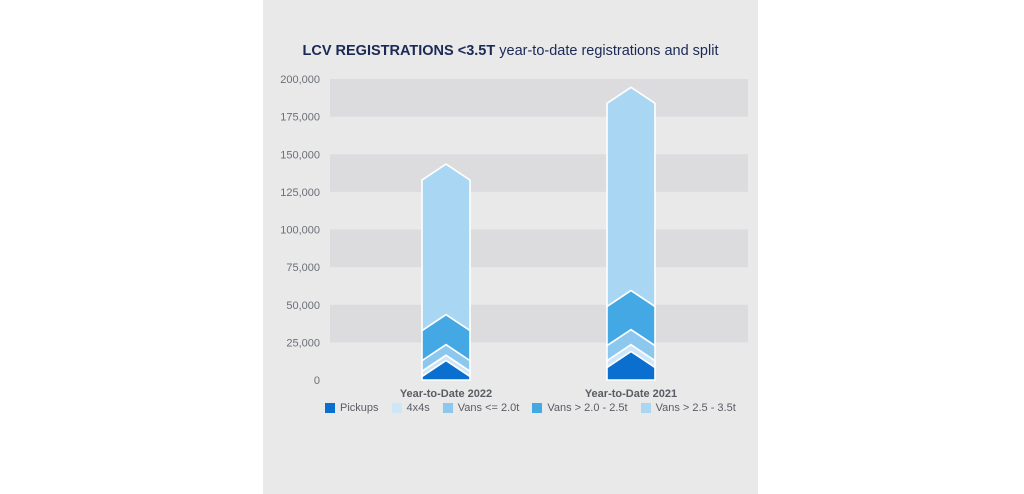 This screenshot has height=494, width=1024. I want to click on legend-item: 4x4s, so click(410, 408).